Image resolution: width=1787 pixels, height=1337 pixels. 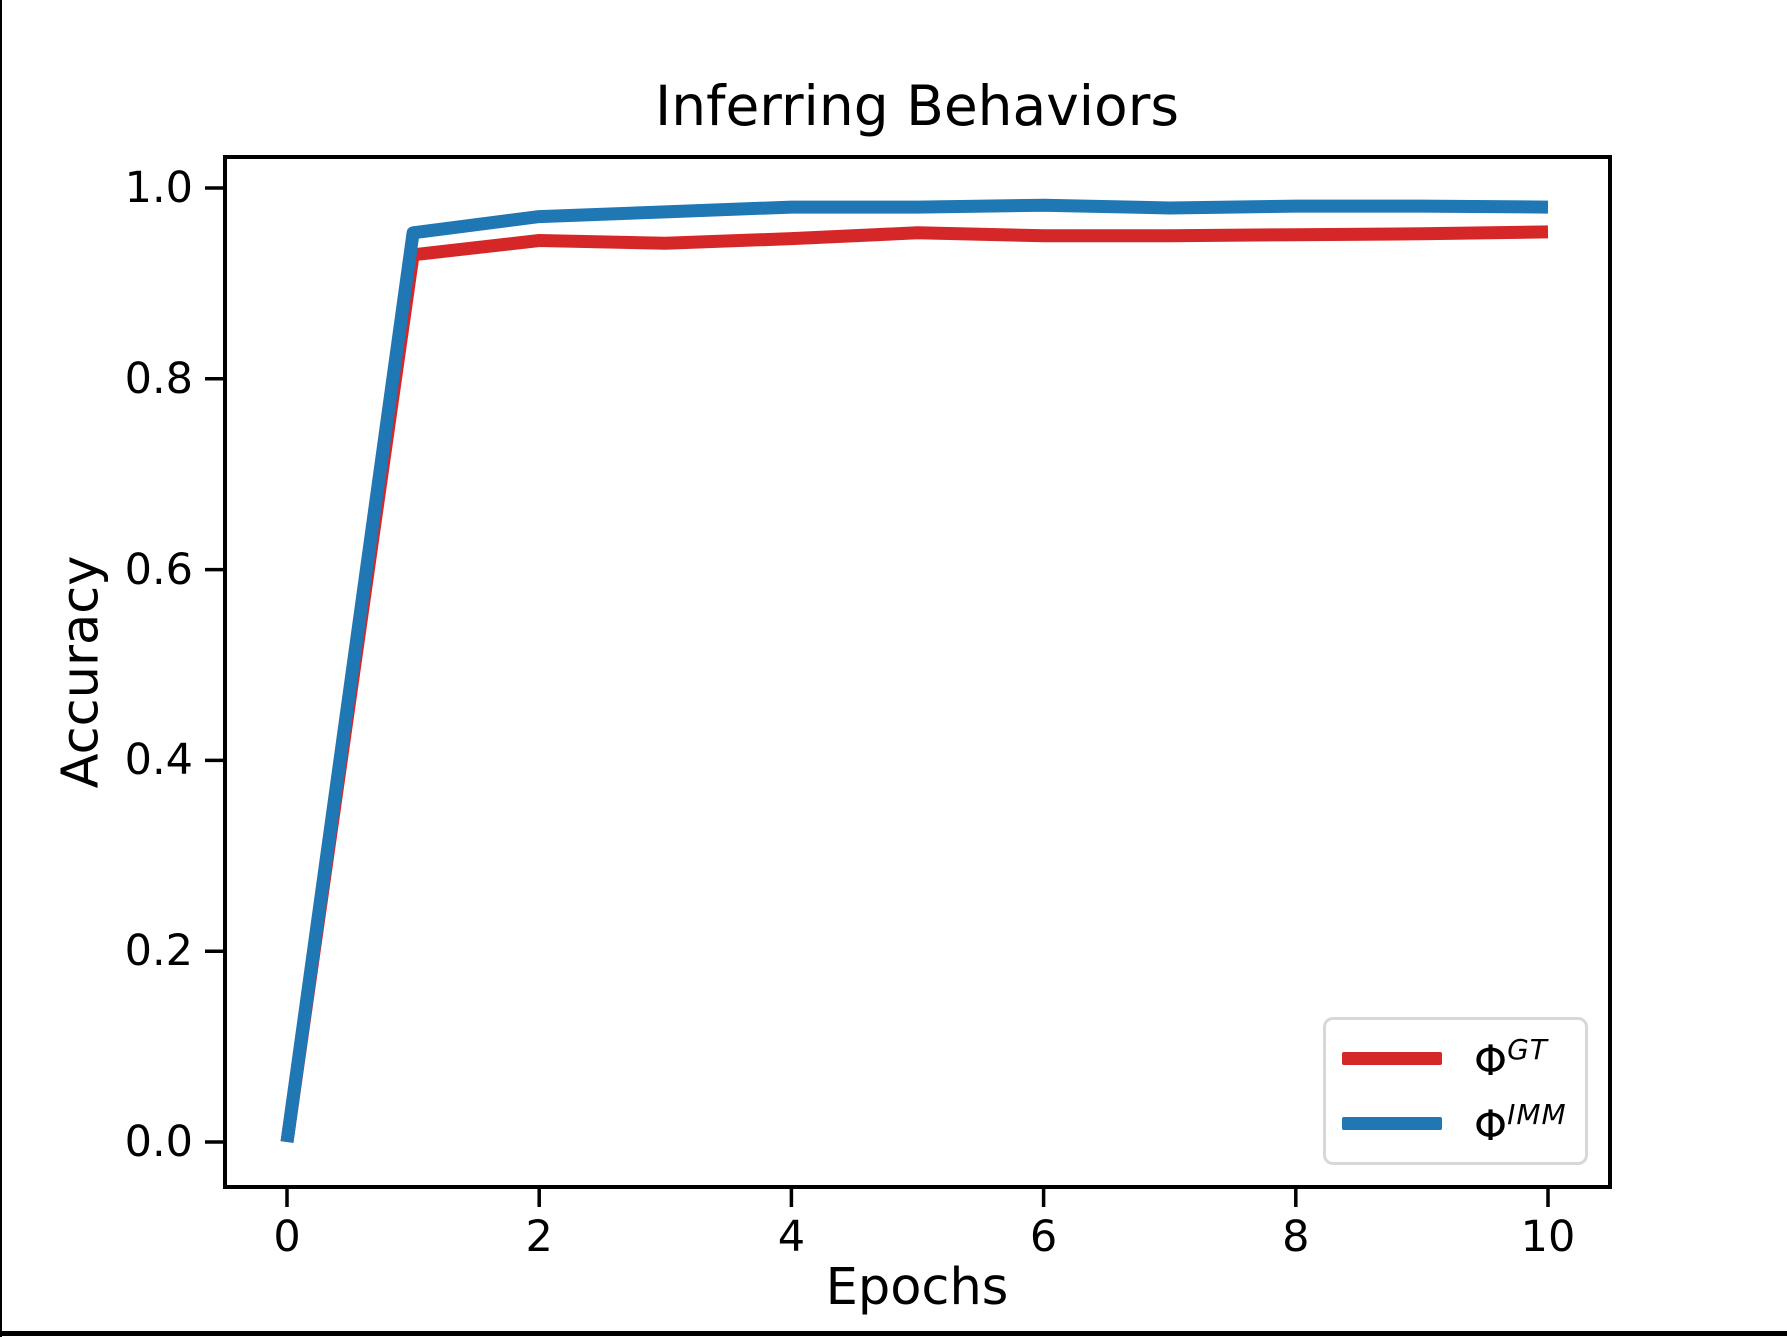 I want to click on x-tick-label: 10, so click(x=1548, y=1237).